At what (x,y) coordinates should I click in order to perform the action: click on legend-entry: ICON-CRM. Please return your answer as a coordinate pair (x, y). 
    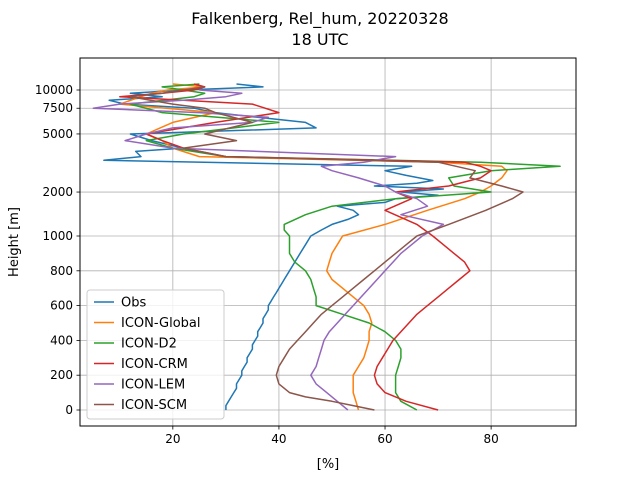
    Looking at the image, I should click on (154, 364).